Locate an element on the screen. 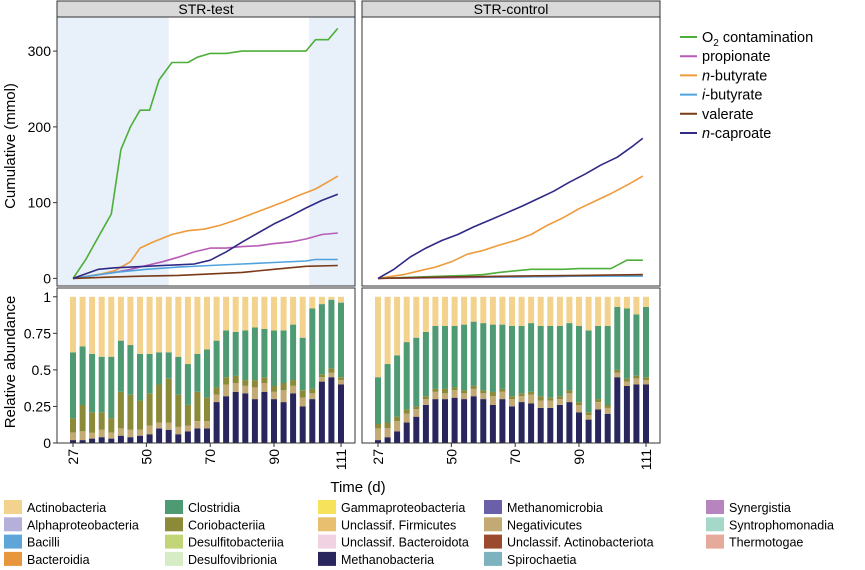 This screenshot has width=865, height=570. taxa-swatch-unclassif-firmicutes is located at coordinates (327, 524).